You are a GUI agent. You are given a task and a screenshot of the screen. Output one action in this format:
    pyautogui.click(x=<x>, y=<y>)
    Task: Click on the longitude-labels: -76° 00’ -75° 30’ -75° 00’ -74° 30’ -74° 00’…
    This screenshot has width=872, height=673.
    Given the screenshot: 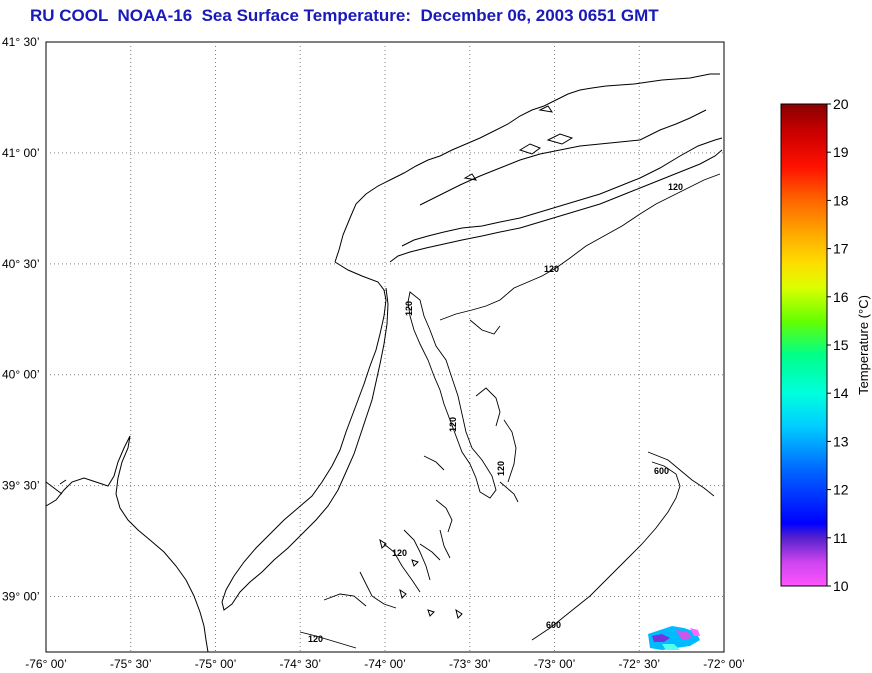 What is the action you would take?
    pyautogui.click(x=385, y=664)
    